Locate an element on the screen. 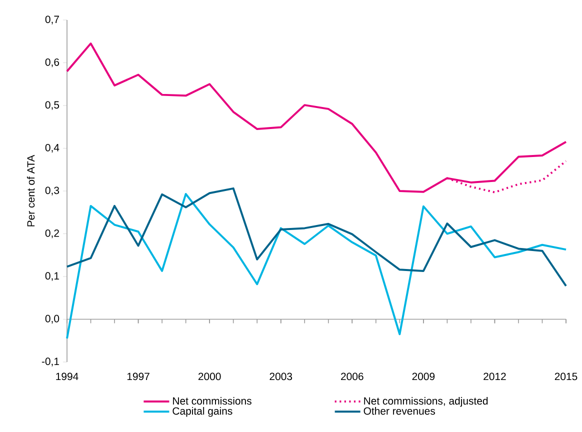 The width and height of the screenshot is (582, 432). x-tick-label: 2000 is located at coordinates (209, 376).